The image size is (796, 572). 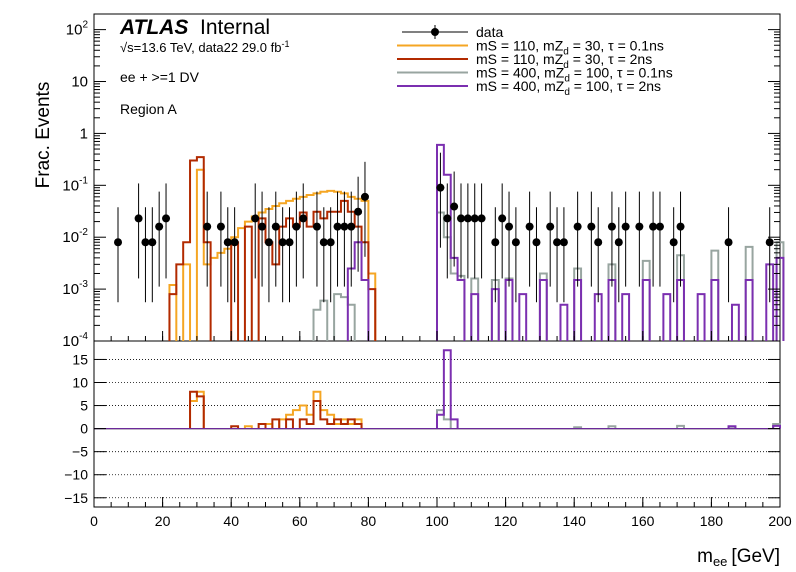 I want to click on y-tick-label: 10⁻¹, so click(x=75, y=184).